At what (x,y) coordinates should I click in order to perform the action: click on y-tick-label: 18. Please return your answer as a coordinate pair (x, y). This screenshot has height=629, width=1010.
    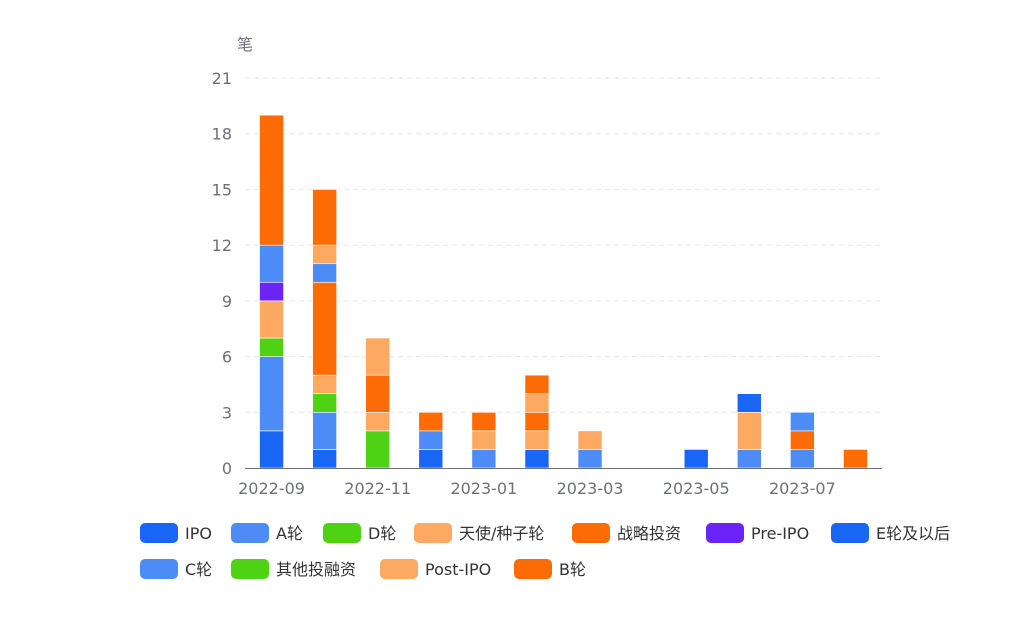
    Looking at the image, I should click on (222, 134).